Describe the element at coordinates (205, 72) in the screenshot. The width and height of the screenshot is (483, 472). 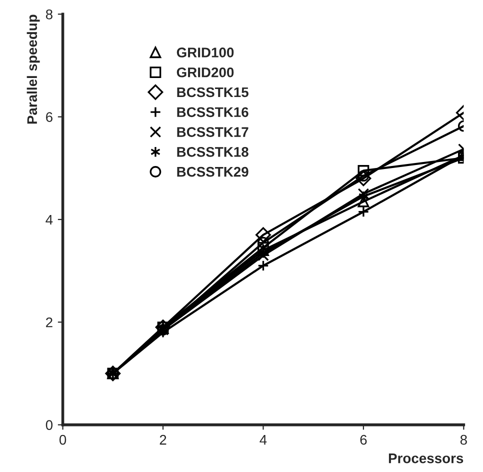
I see `legend-label: GRID200` at that location.